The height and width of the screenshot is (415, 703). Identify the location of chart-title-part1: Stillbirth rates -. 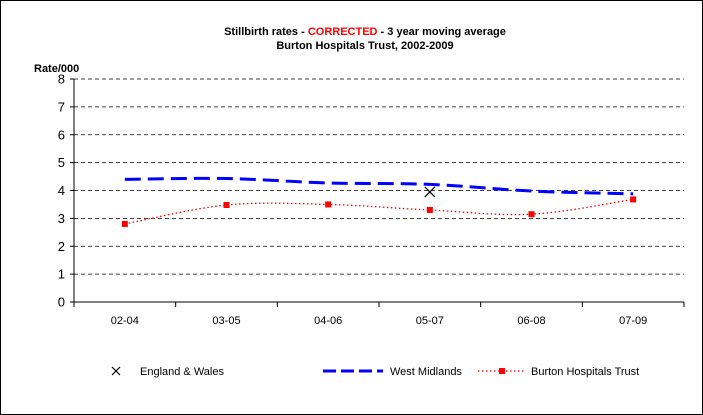
(266, 32).